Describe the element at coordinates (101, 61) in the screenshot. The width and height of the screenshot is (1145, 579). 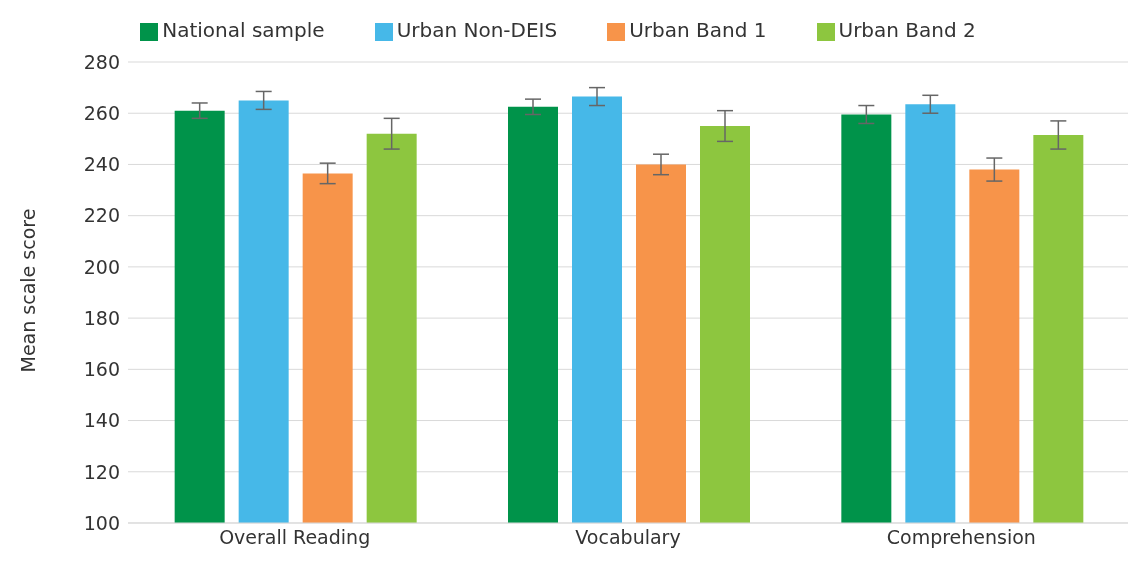
I see `y-tick-label: 280` at that location.